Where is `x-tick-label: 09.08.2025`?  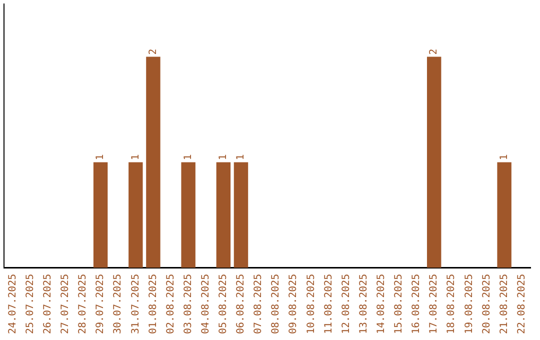 x-tick-label: 09.08.2025 is located at coordinates (294, 304).